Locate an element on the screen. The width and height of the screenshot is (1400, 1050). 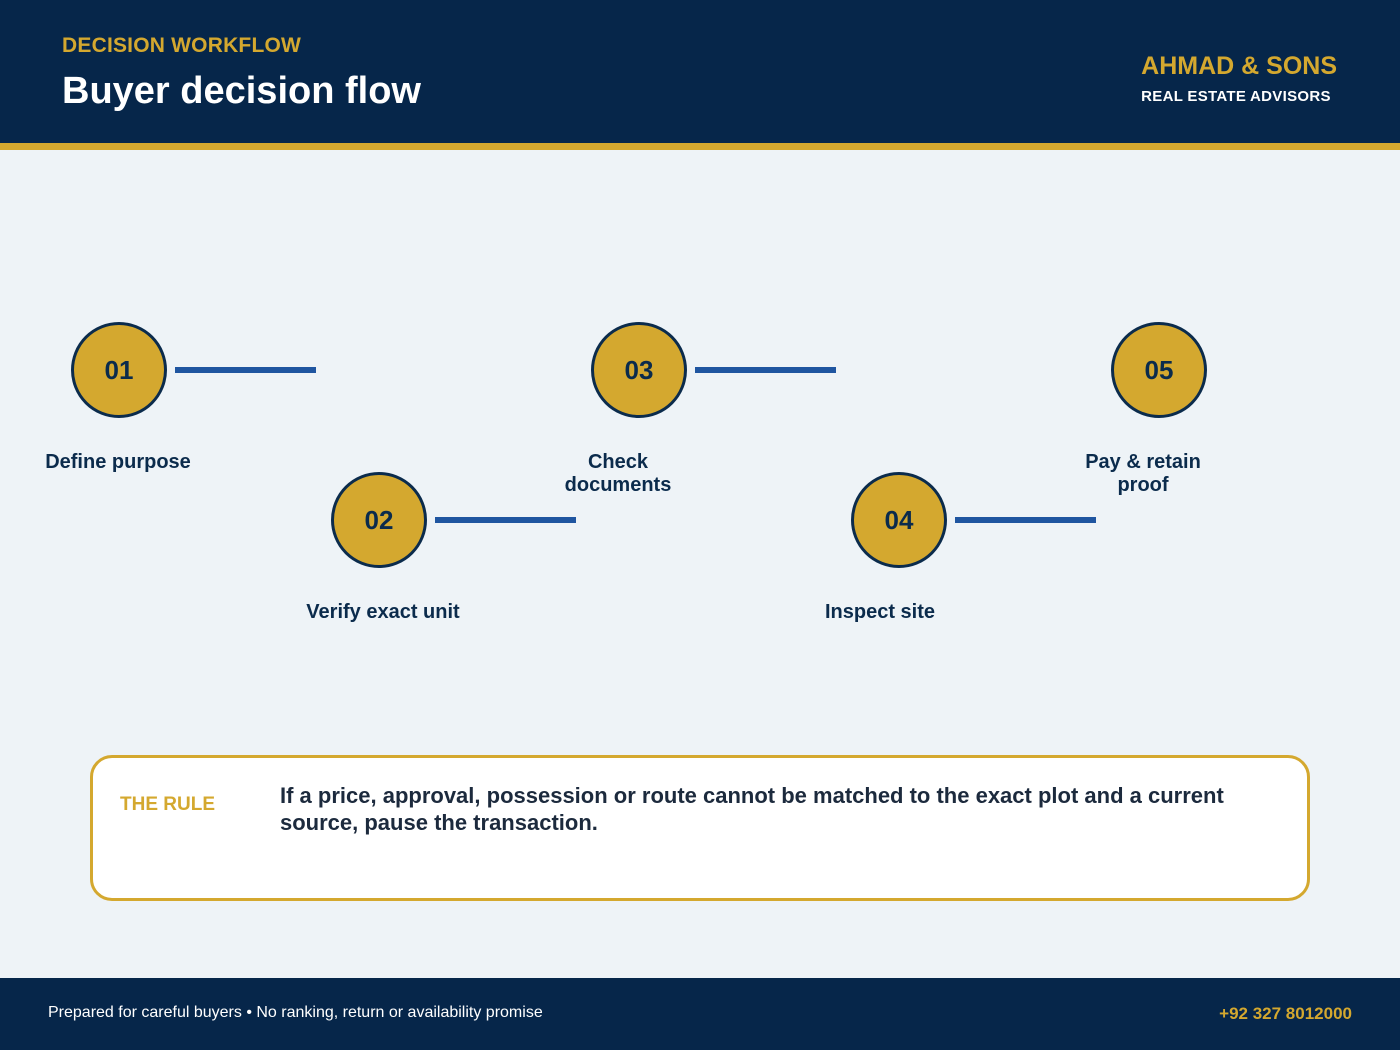
step-4-connector is located at coordinates (1025, 520).